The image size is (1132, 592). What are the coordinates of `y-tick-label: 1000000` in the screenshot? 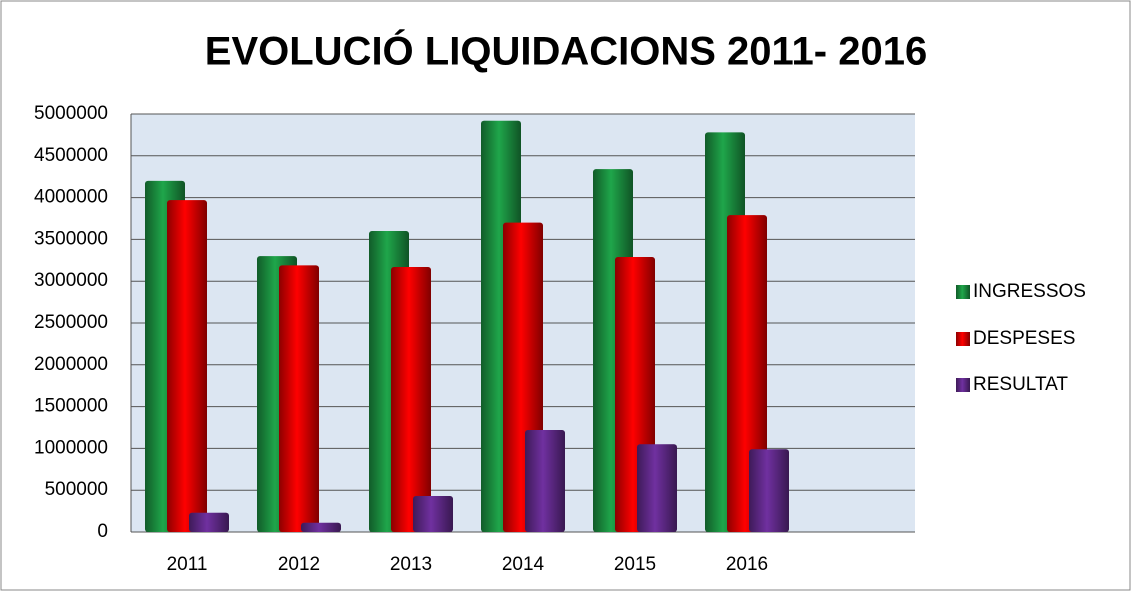 It's located at (71, 447).